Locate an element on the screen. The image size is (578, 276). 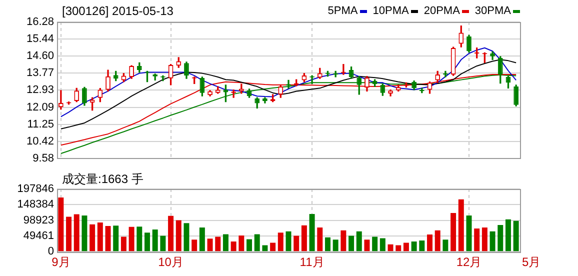
legend-label: 30PMA is located at coordinates (493, 11).